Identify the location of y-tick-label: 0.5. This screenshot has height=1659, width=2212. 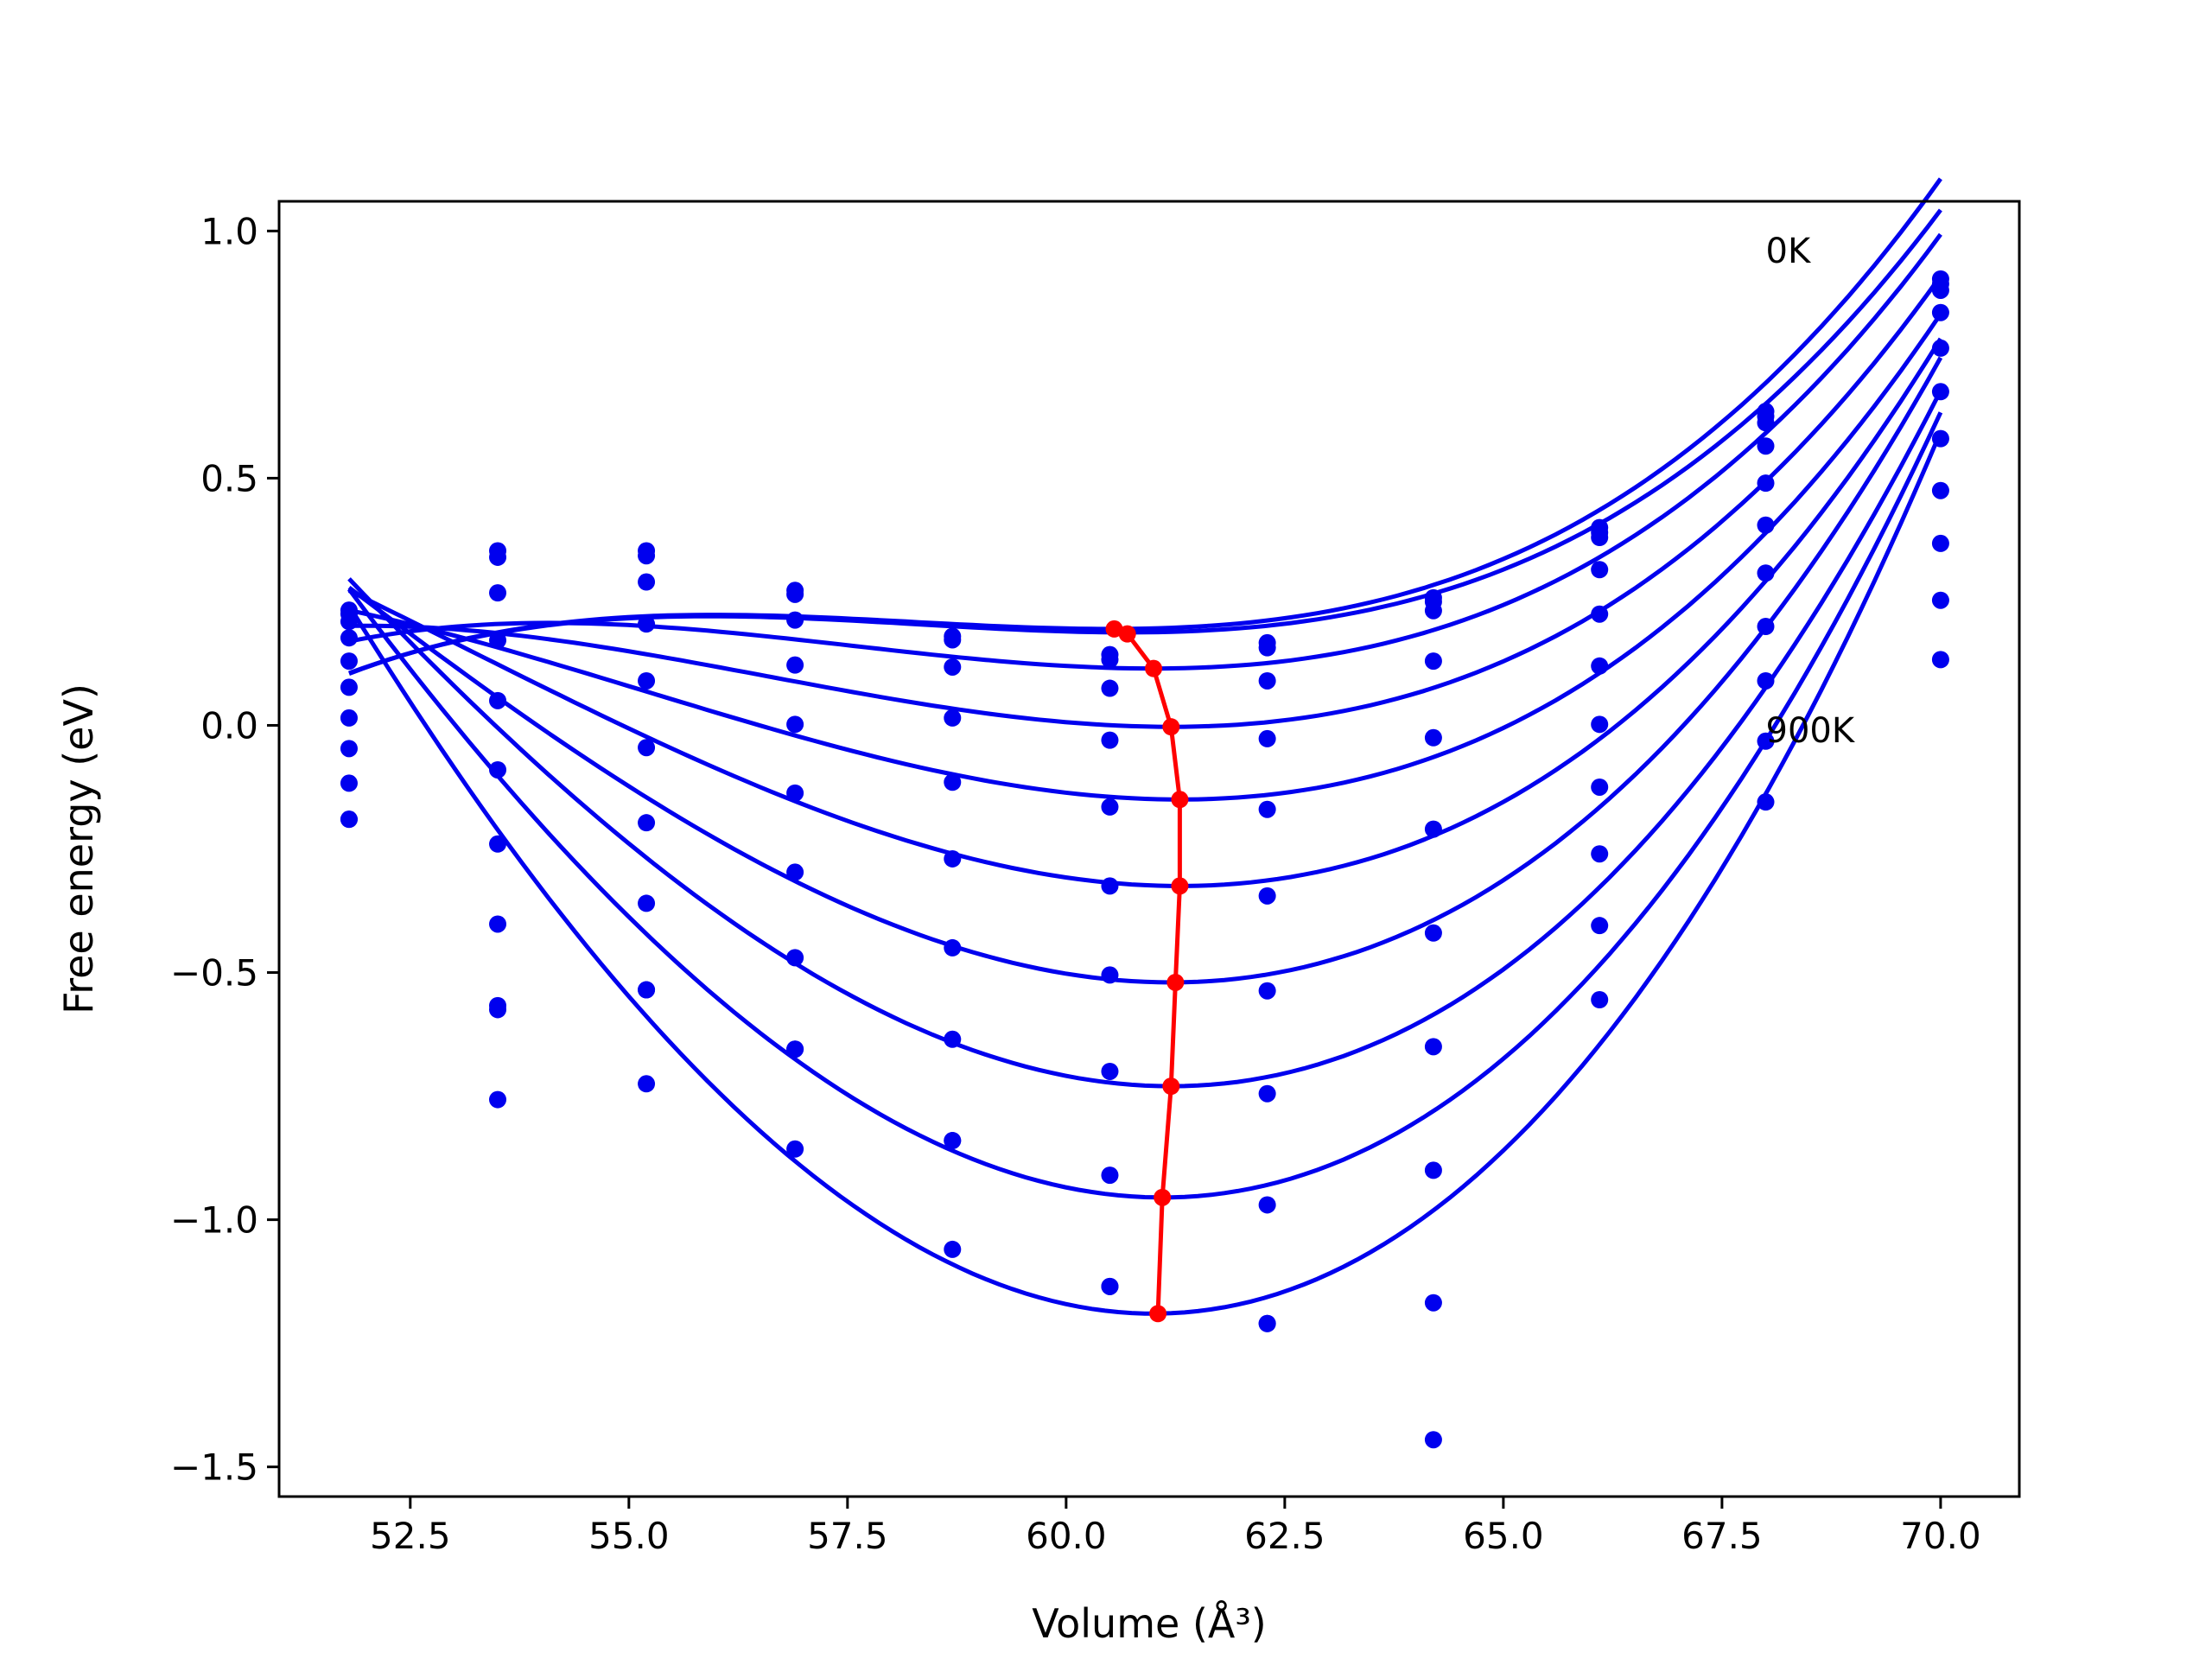
(229, 478).